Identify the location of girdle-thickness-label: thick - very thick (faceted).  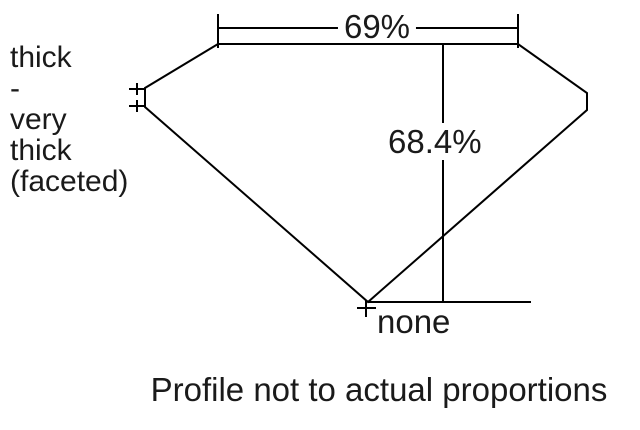
(69, 119).